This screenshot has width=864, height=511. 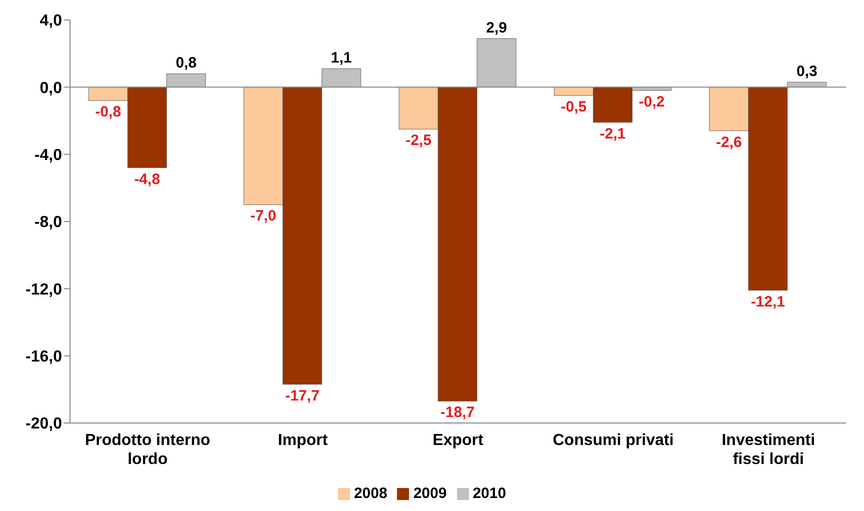 I want to click on data-label: -4,8, so click(x=147, y=179).